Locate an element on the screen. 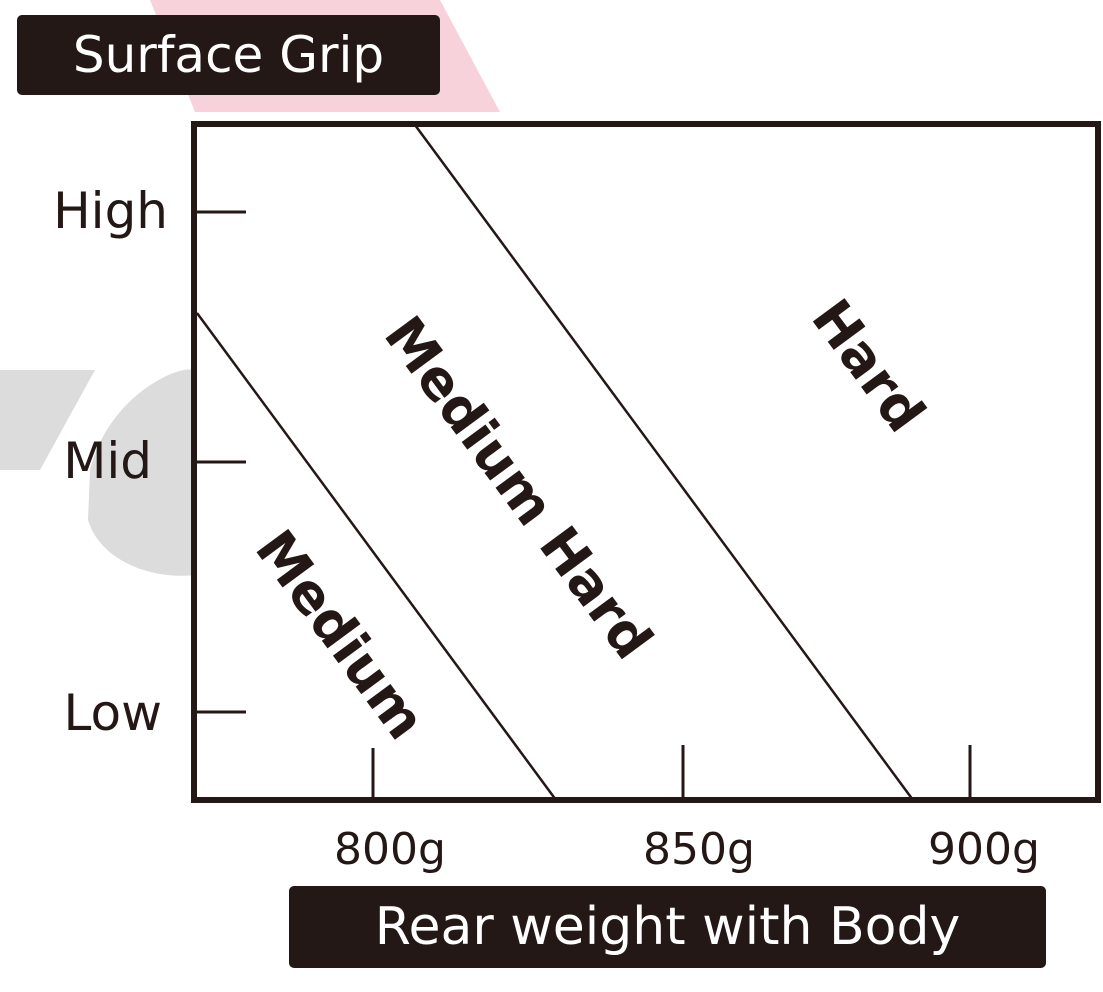  x-tick-label-800g: 800g is located at coordinates (390, 849).